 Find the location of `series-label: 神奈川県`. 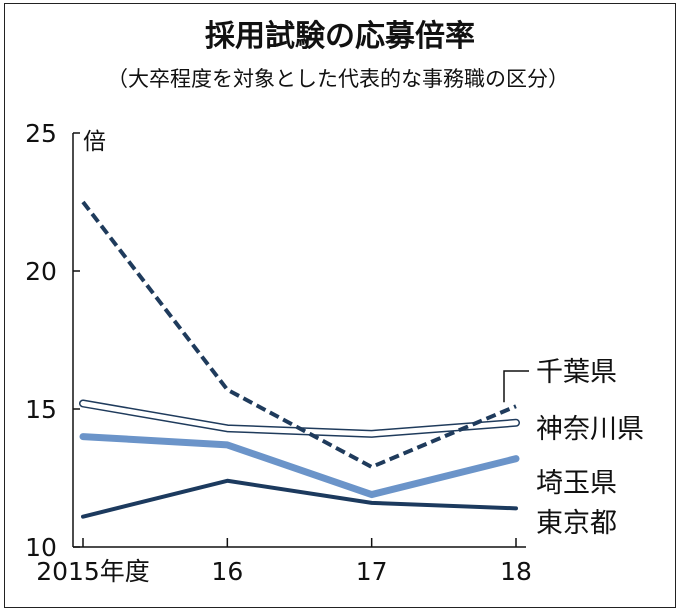

series-label: 神奈川県 is located at coordinates (590, 429).